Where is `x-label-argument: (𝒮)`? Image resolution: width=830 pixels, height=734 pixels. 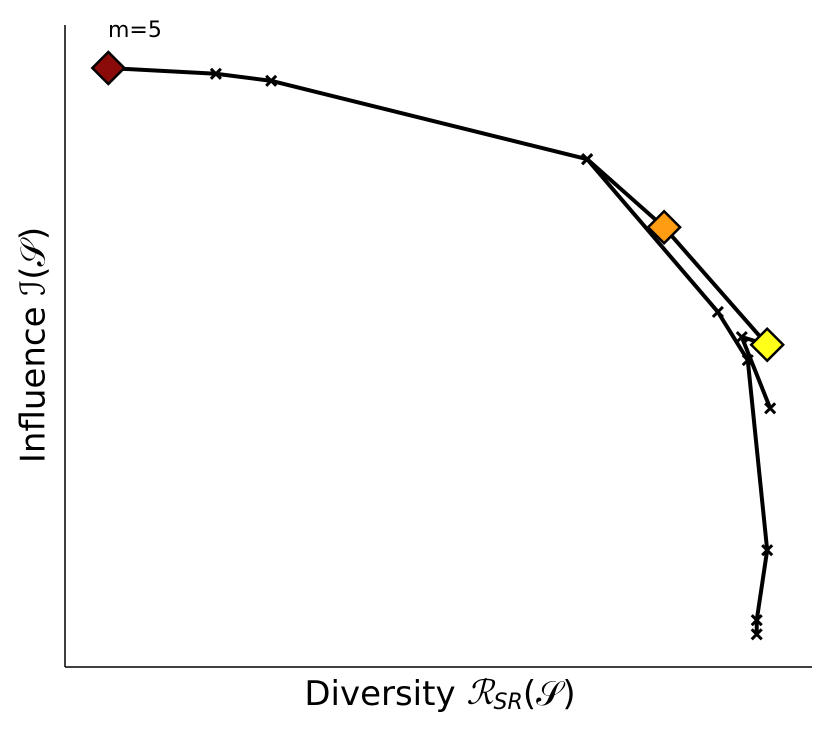 x-label-argument: (𝒮) is located at coordinates (549, 694).